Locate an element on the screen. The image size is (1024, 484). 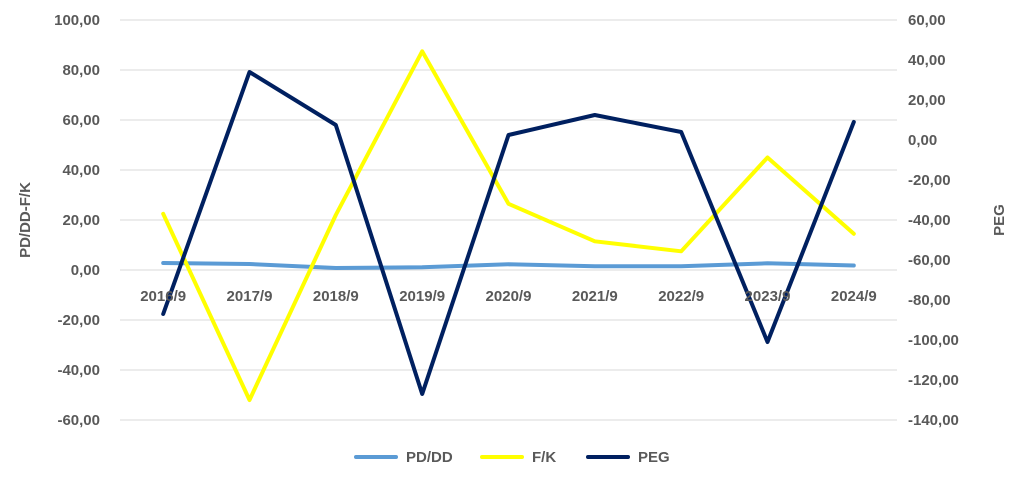
x-tick-label: 2020/9 is located at coordinates (509, 296).